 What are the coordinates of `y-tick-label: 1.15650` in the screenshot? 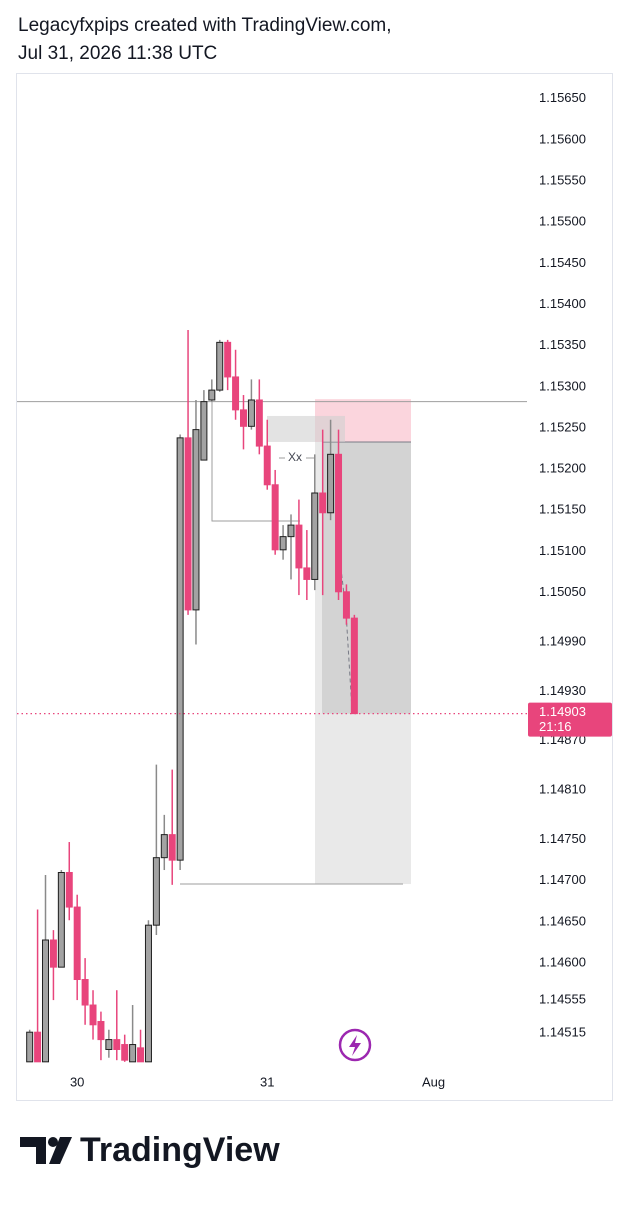 It's located at (562, 97).